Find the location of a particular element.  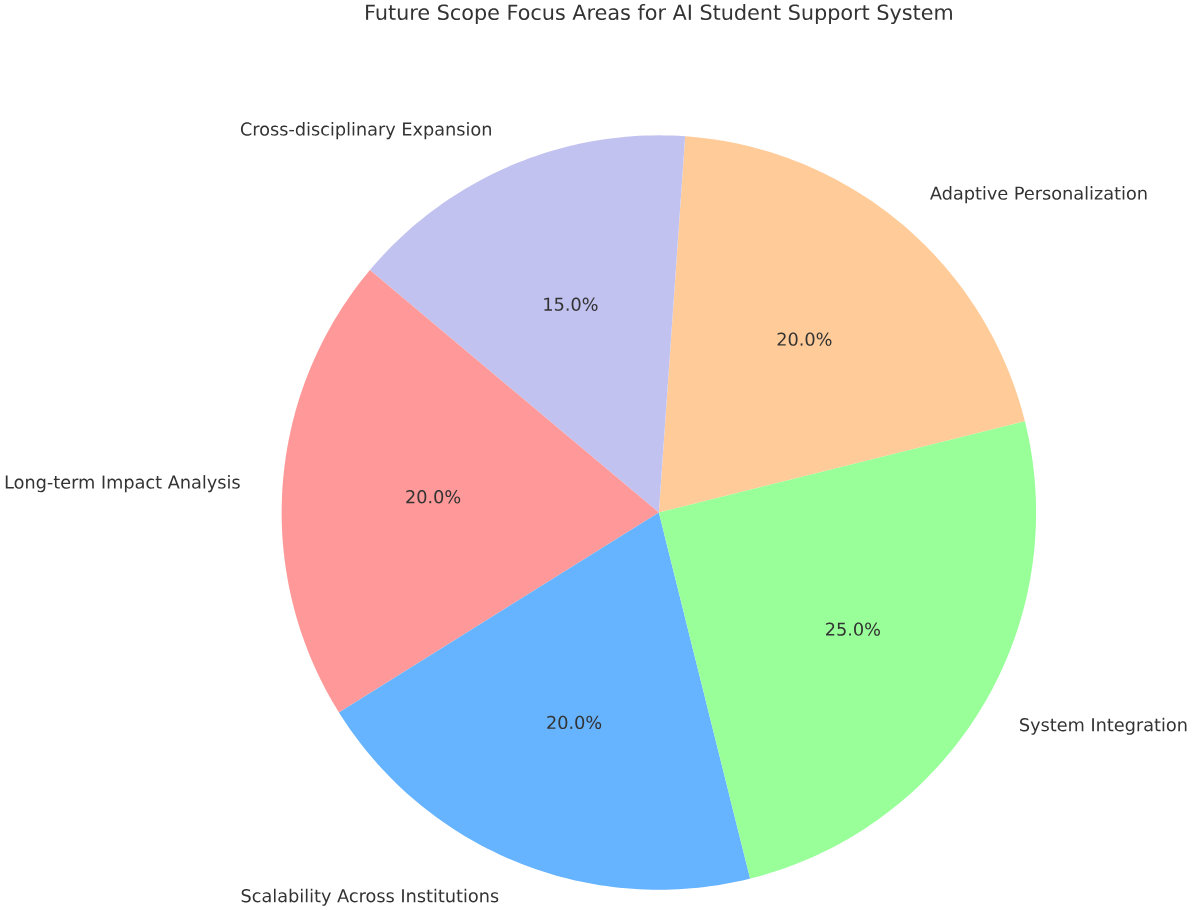

slice-label: Long-term Impact Analysis is located at coordinates (122, 484).